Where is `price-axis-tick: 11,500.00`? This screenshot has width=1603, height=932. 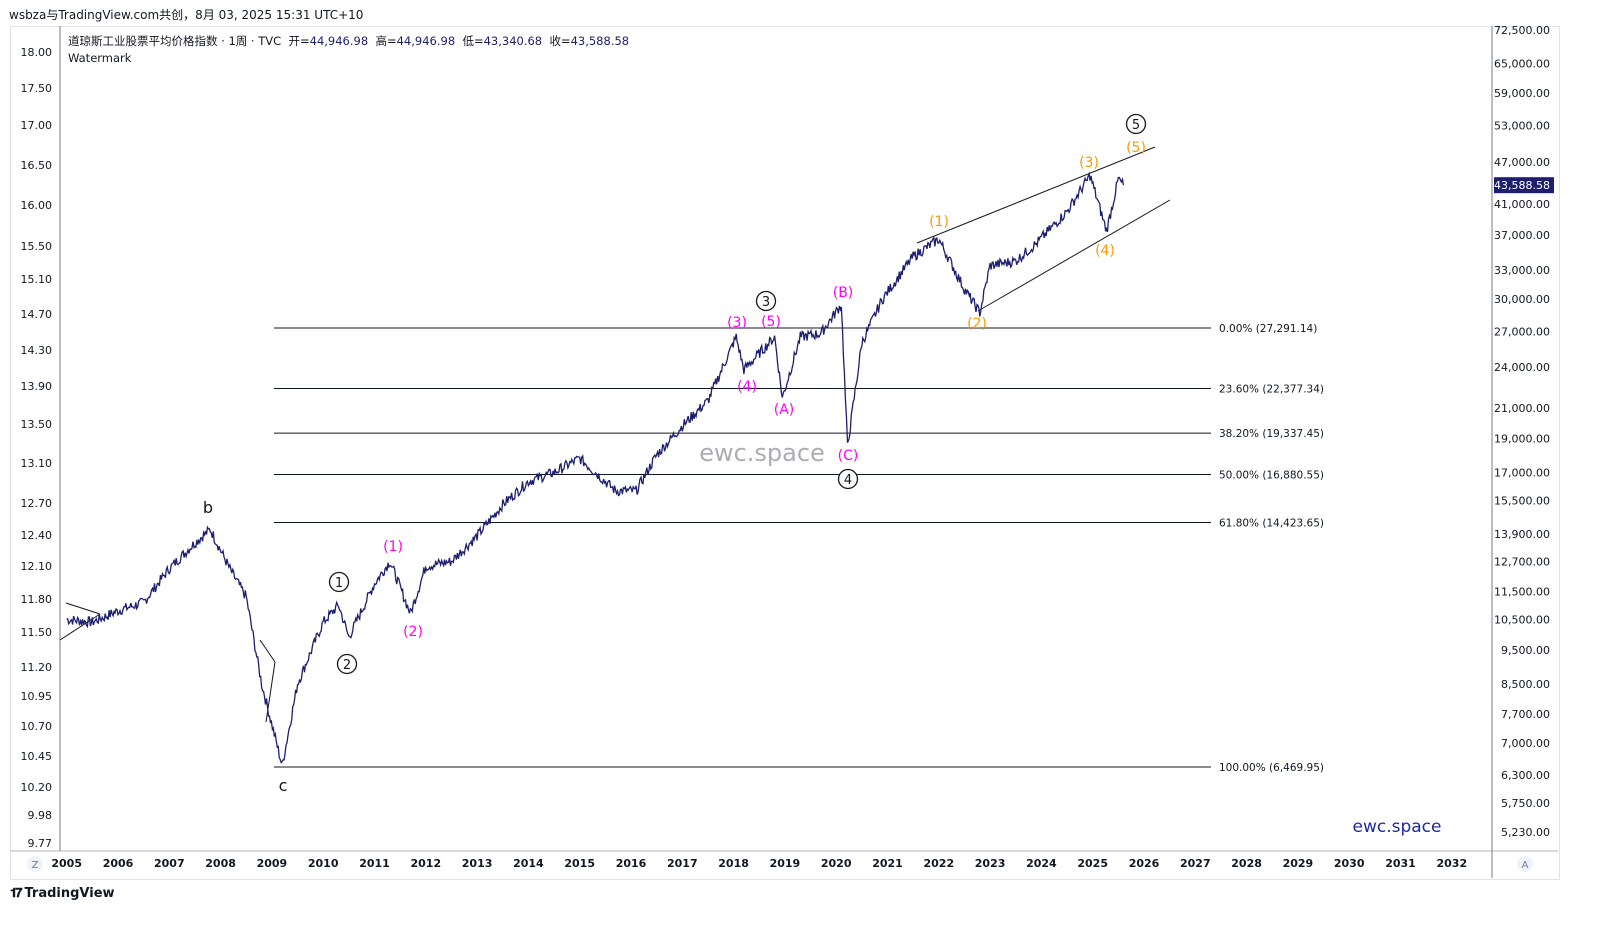 price-axis-tick: 11,500.00 is located at coordinates (1522, 592).